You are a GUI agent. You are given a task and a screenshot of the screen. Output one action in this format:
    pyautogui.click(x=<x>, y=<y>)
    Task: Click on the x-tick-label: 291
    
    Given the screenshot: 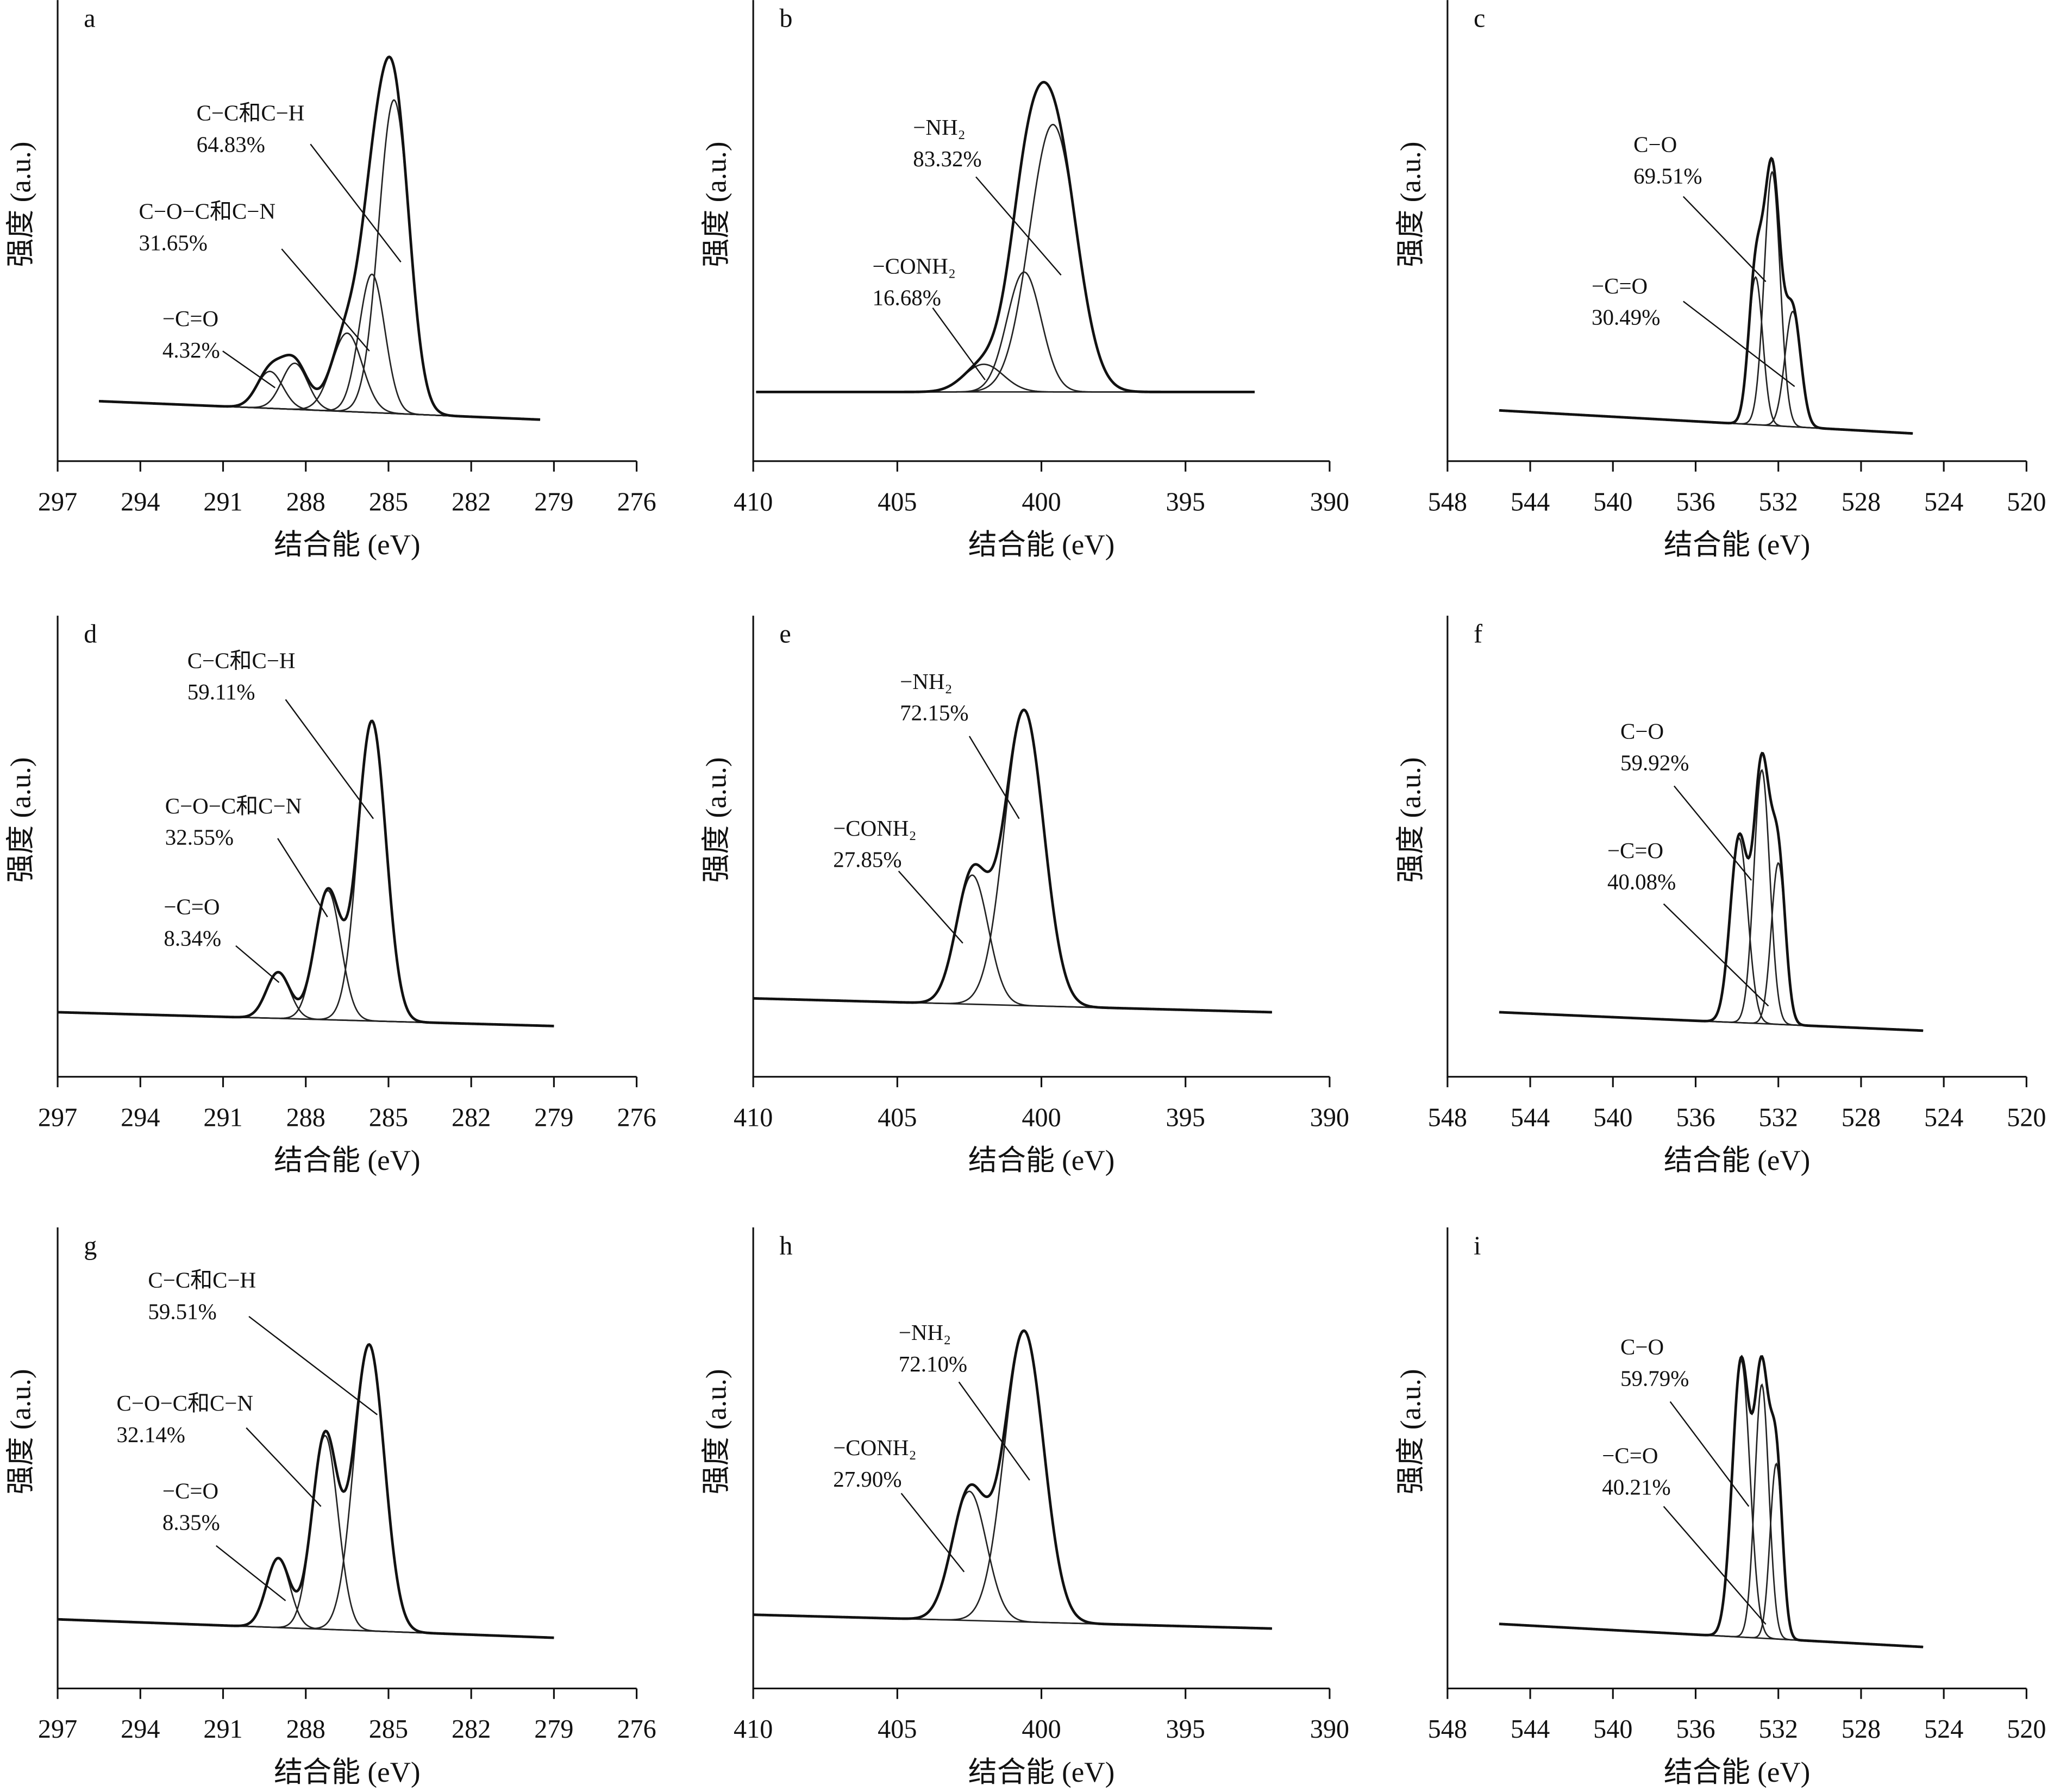 What is the action you would take?
    pyautogui.click(x=222, y=1729)
    